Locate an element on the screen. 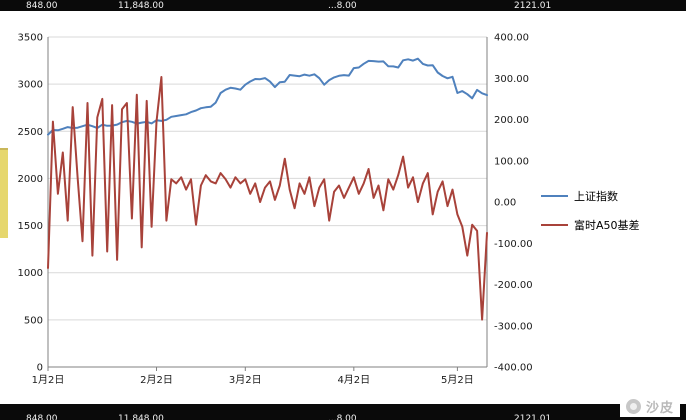 This screenshot has height=420, width=686. right-axis-tick-label: 200.00 is located at coordinates (511, 120).